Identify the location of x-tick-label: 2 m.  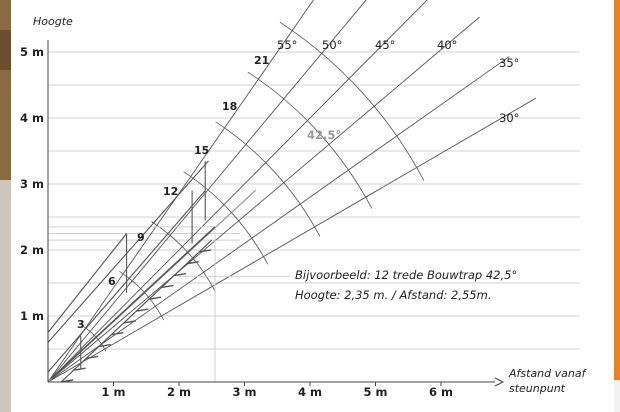
(179, 392).